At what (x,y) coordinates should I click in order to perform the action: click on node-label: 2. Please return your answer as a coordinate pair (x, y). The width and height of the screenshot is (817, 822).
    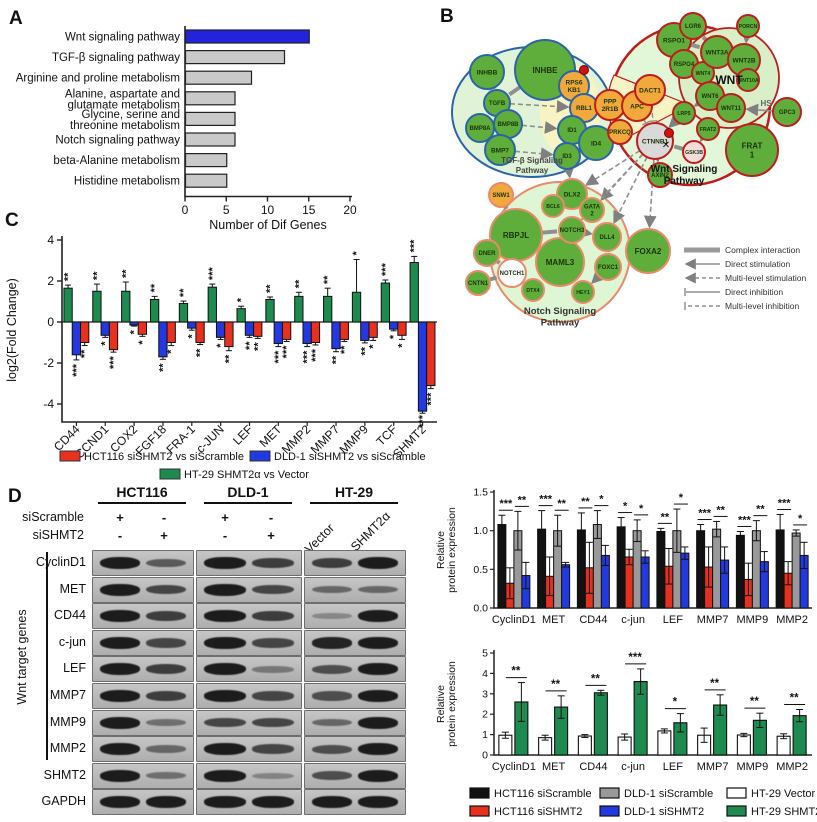
    Looking at the image, I should click on (592, 215).